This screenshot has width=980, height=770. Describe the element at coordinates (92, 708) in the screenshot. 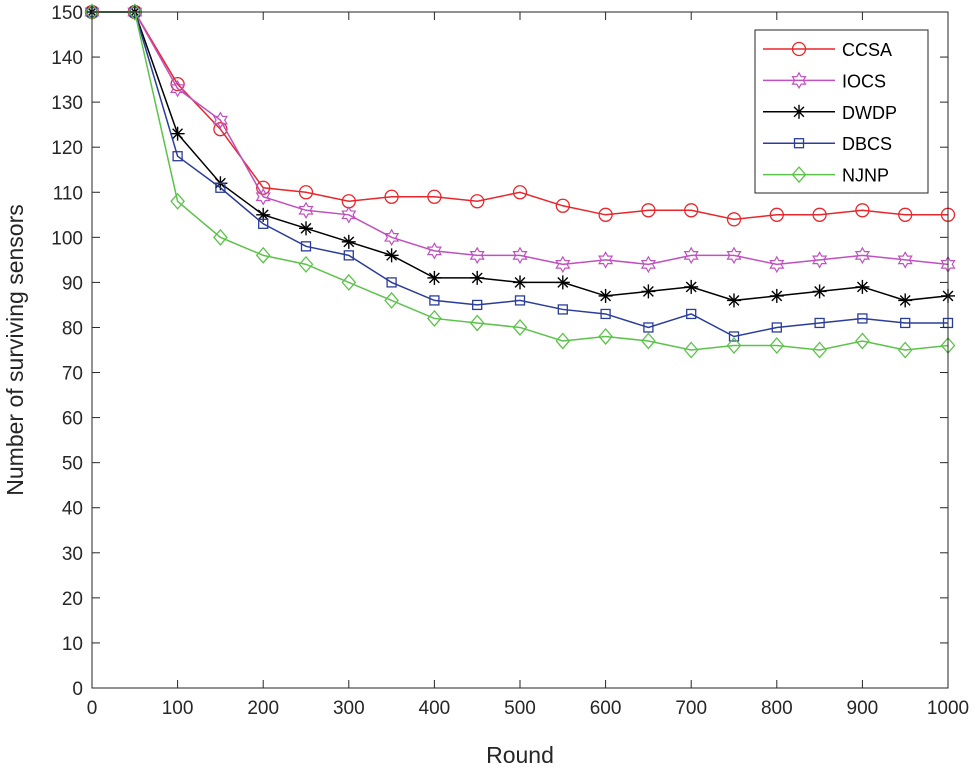

I see `x-tick-label: 0` at that location.